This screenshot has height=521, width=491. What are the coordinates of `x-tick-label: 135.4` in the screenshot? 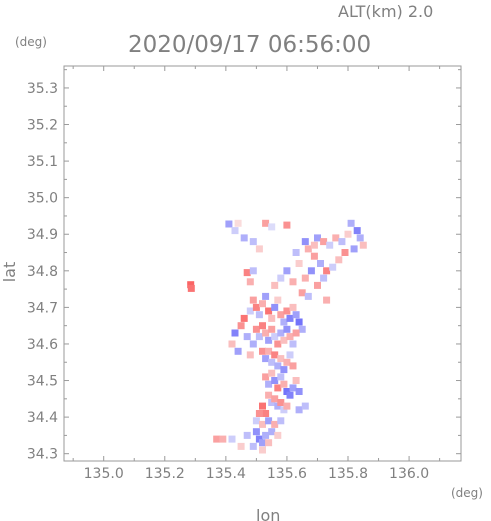 It's located at (226, 474).